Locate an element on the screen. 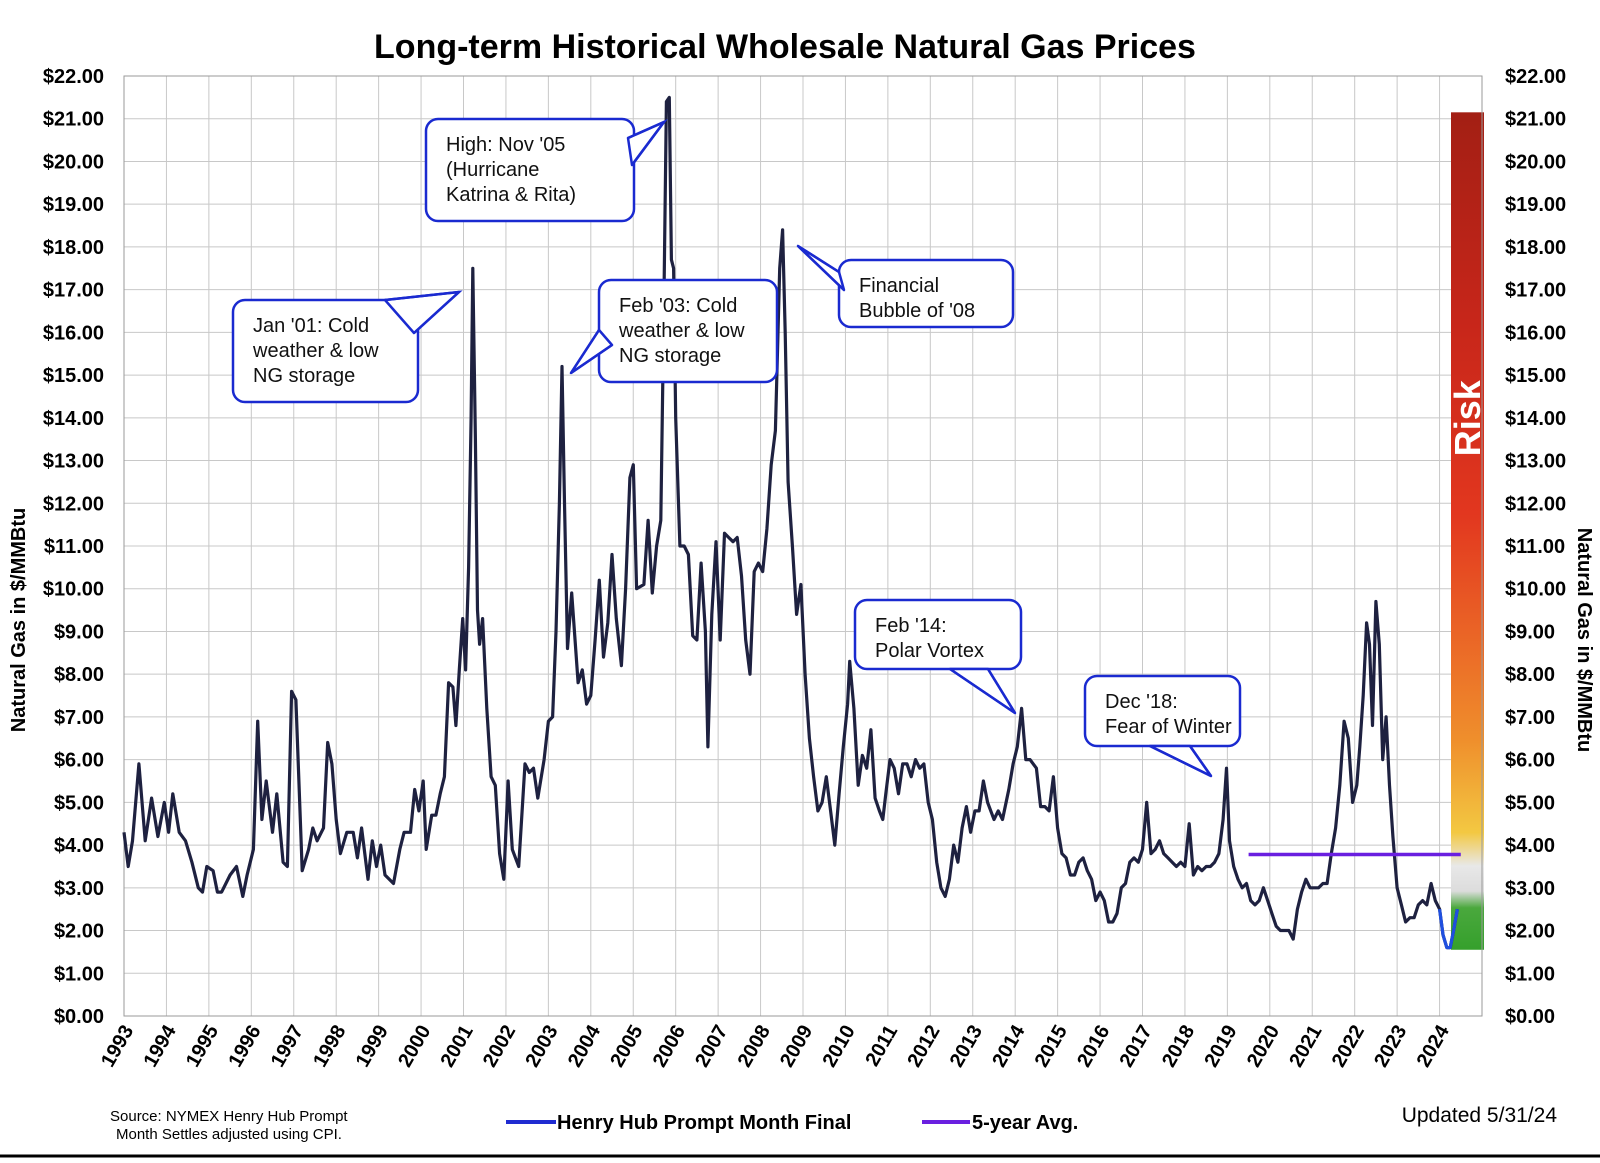 The image size is (1600, 1163). y-tick-label-right: $21.00 is located at coordinates (1535, 120).